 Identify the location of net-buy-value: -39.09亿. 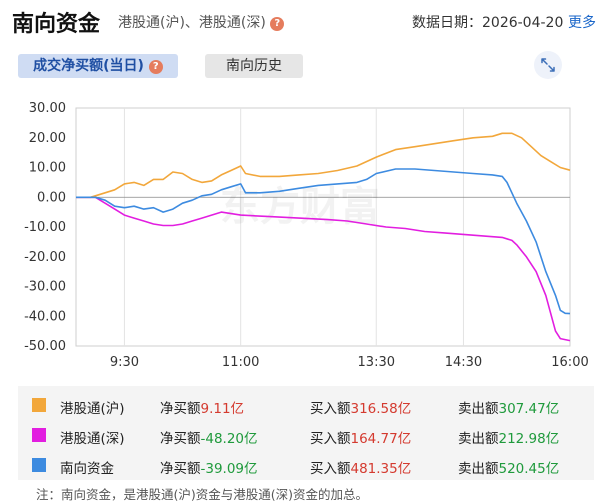
(229, 469).